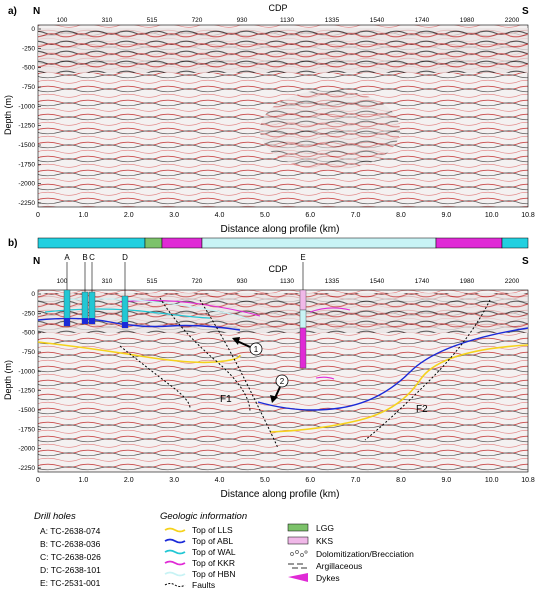 Image resolution: width=537 pixels, height=600 pixels. I want to click on cdp-axis-title-b: CDP, so click(277, 269).